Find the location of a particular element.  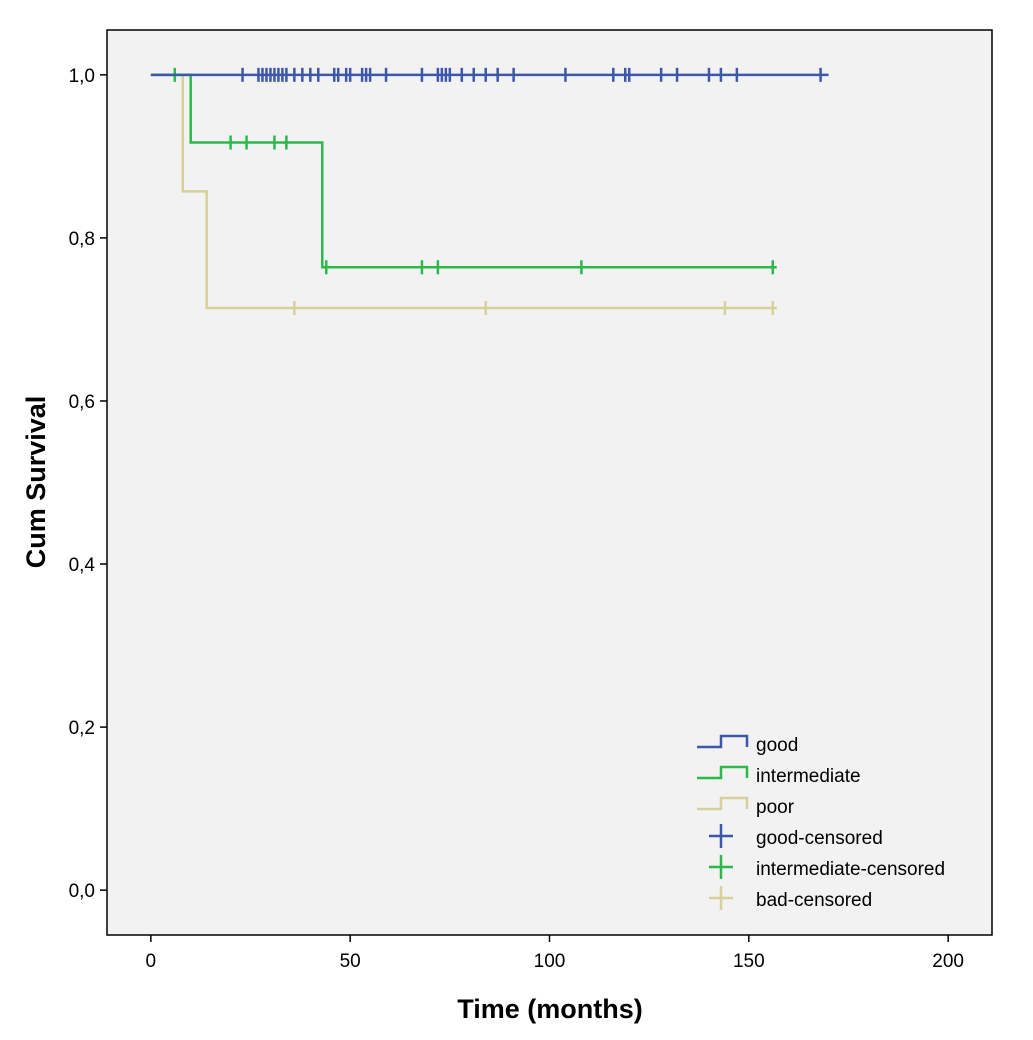

x-tick-label: 0 is located at coordinates (151, 961).